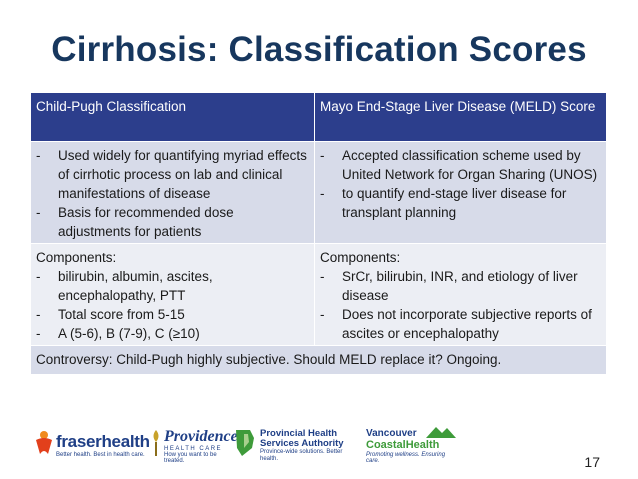 The image size is (638, 479). What do you see at coordinates (103, 441) in the screenshot?
I see `fraser-health-name: fraserhealth` at bounding box center [103, 441].